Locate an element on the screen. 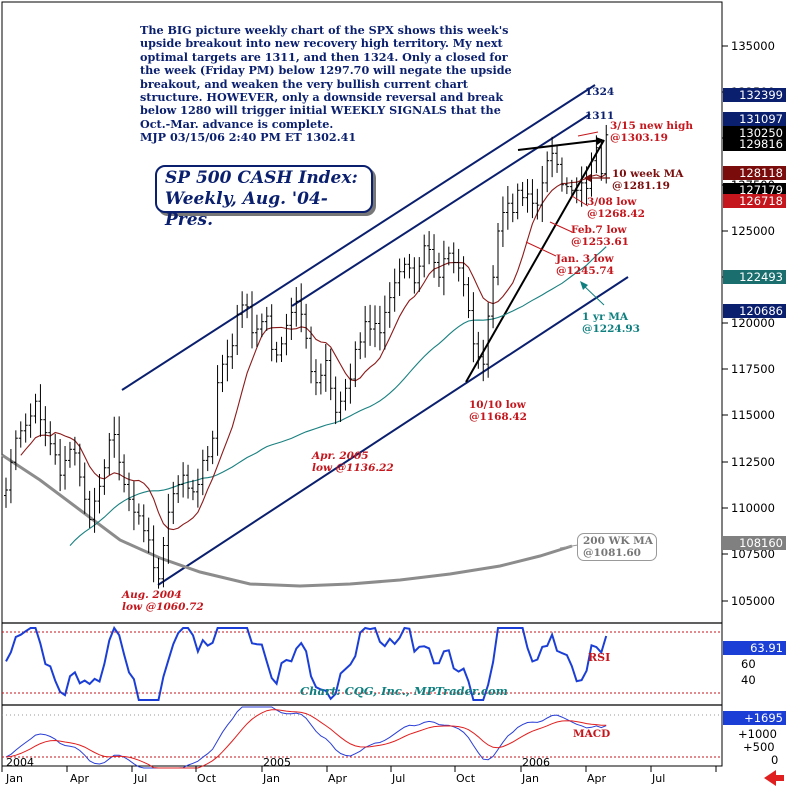 The width and height of the screenshot is (794, 800). price-box-ma10: 128118 is located at coordinates (754, 173).